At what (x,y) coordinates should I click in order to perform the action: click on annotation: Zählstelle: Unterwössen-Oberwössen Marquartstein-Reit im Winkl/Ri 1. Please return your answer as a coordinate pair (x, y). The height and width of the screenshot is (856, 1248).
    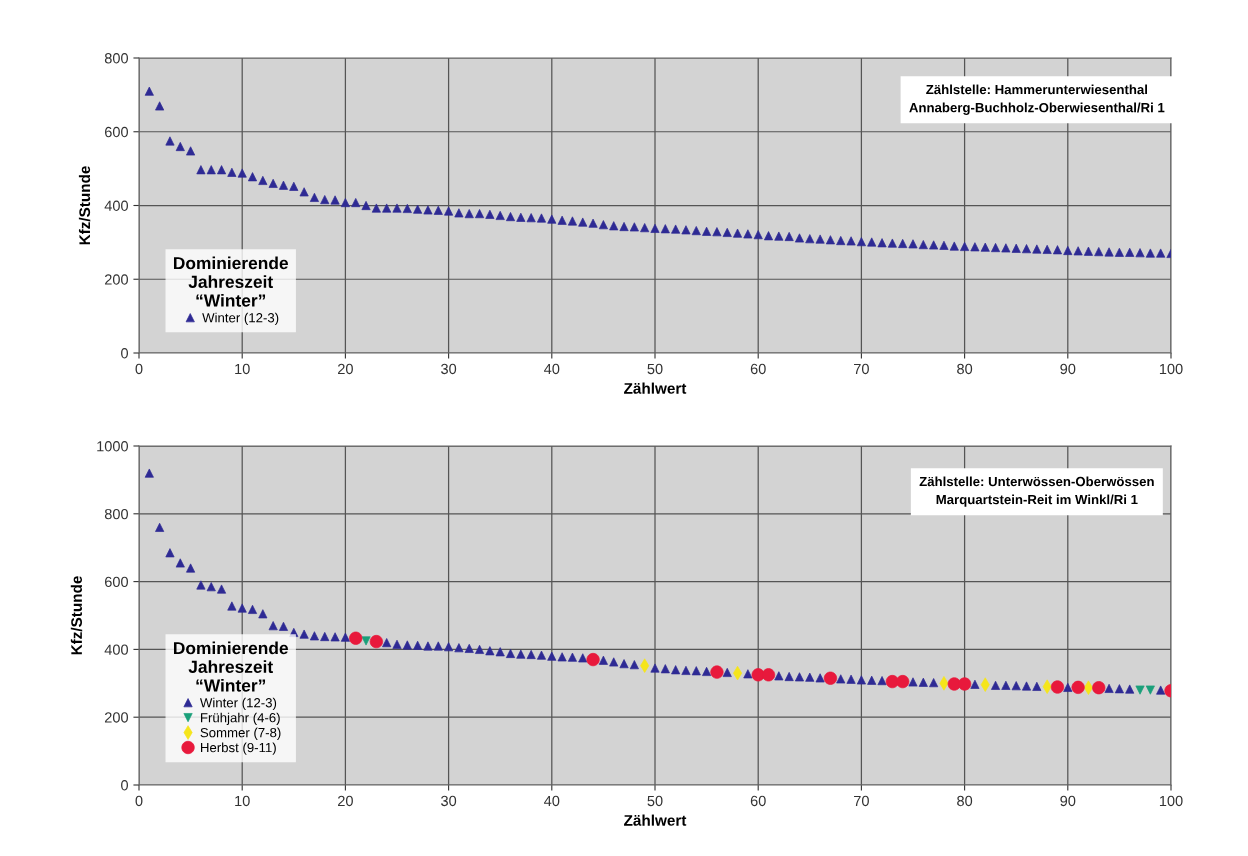
    Looking at the image, I should click on (1036, 491).